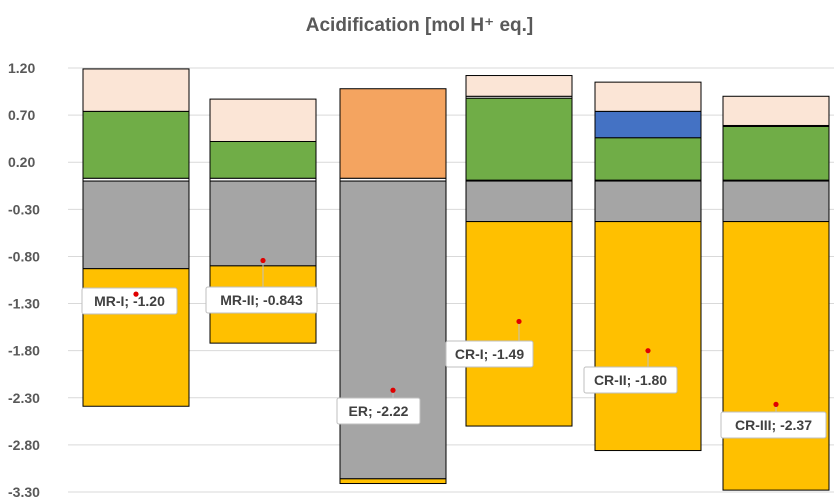  What do you see at coordinates (24, 492) in the screenshot?
I see `y-tick-label: -3.30` at bounding box center [24, 492].